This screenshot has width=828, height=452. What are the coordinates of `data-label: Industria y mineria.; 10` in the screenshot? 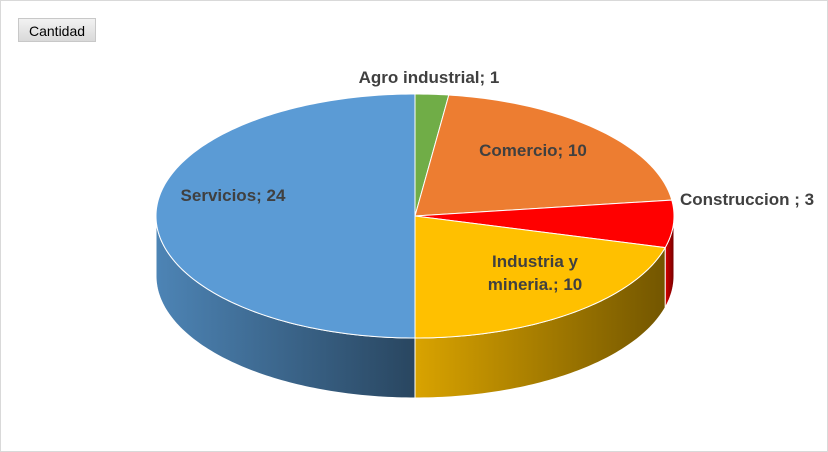 It's located at (535, 273).